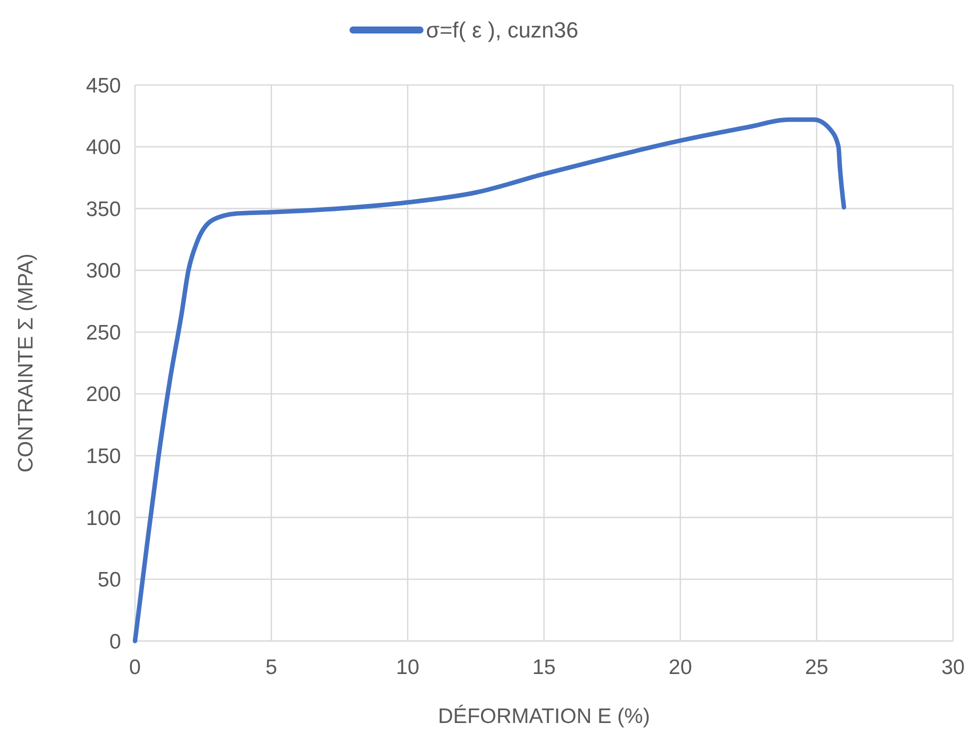 The width and height of the screenshot is (976, 742). Describe the element at coordinates (103, 86) in the screenshot. I see `y-tick-label: 450` at that location.